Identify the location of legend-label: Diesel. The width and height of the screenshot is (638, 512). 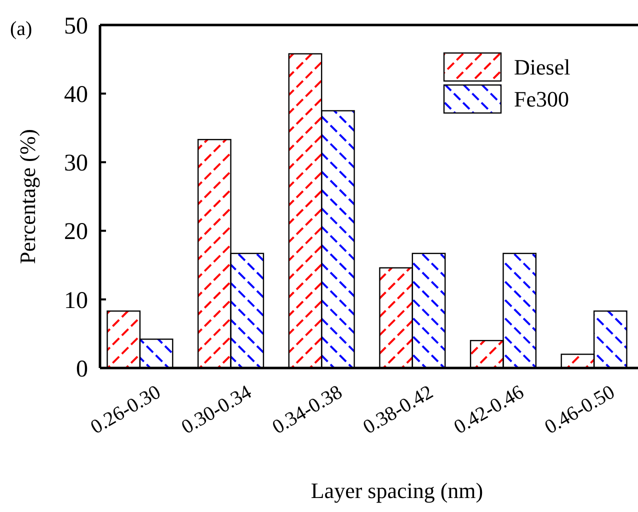
(542, 67).